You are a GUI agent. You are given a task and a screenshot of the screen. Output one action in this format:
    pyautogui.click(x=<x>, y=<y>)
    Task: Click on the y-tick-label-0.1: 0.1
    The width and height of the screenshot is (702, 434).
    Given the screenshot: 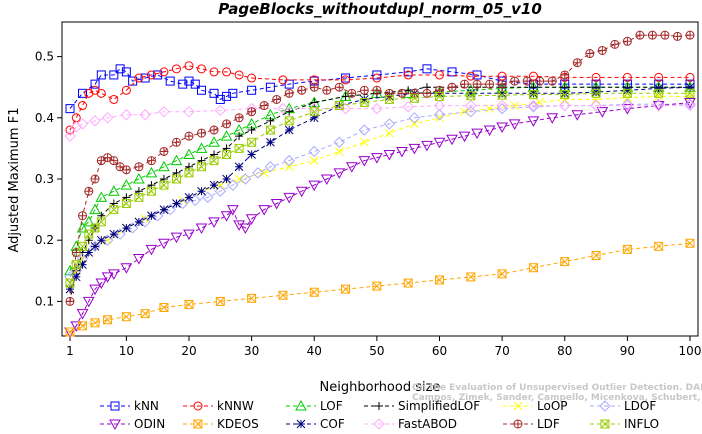 What is the action you would take?
    pyautogui.click(x=44, y=301)
    